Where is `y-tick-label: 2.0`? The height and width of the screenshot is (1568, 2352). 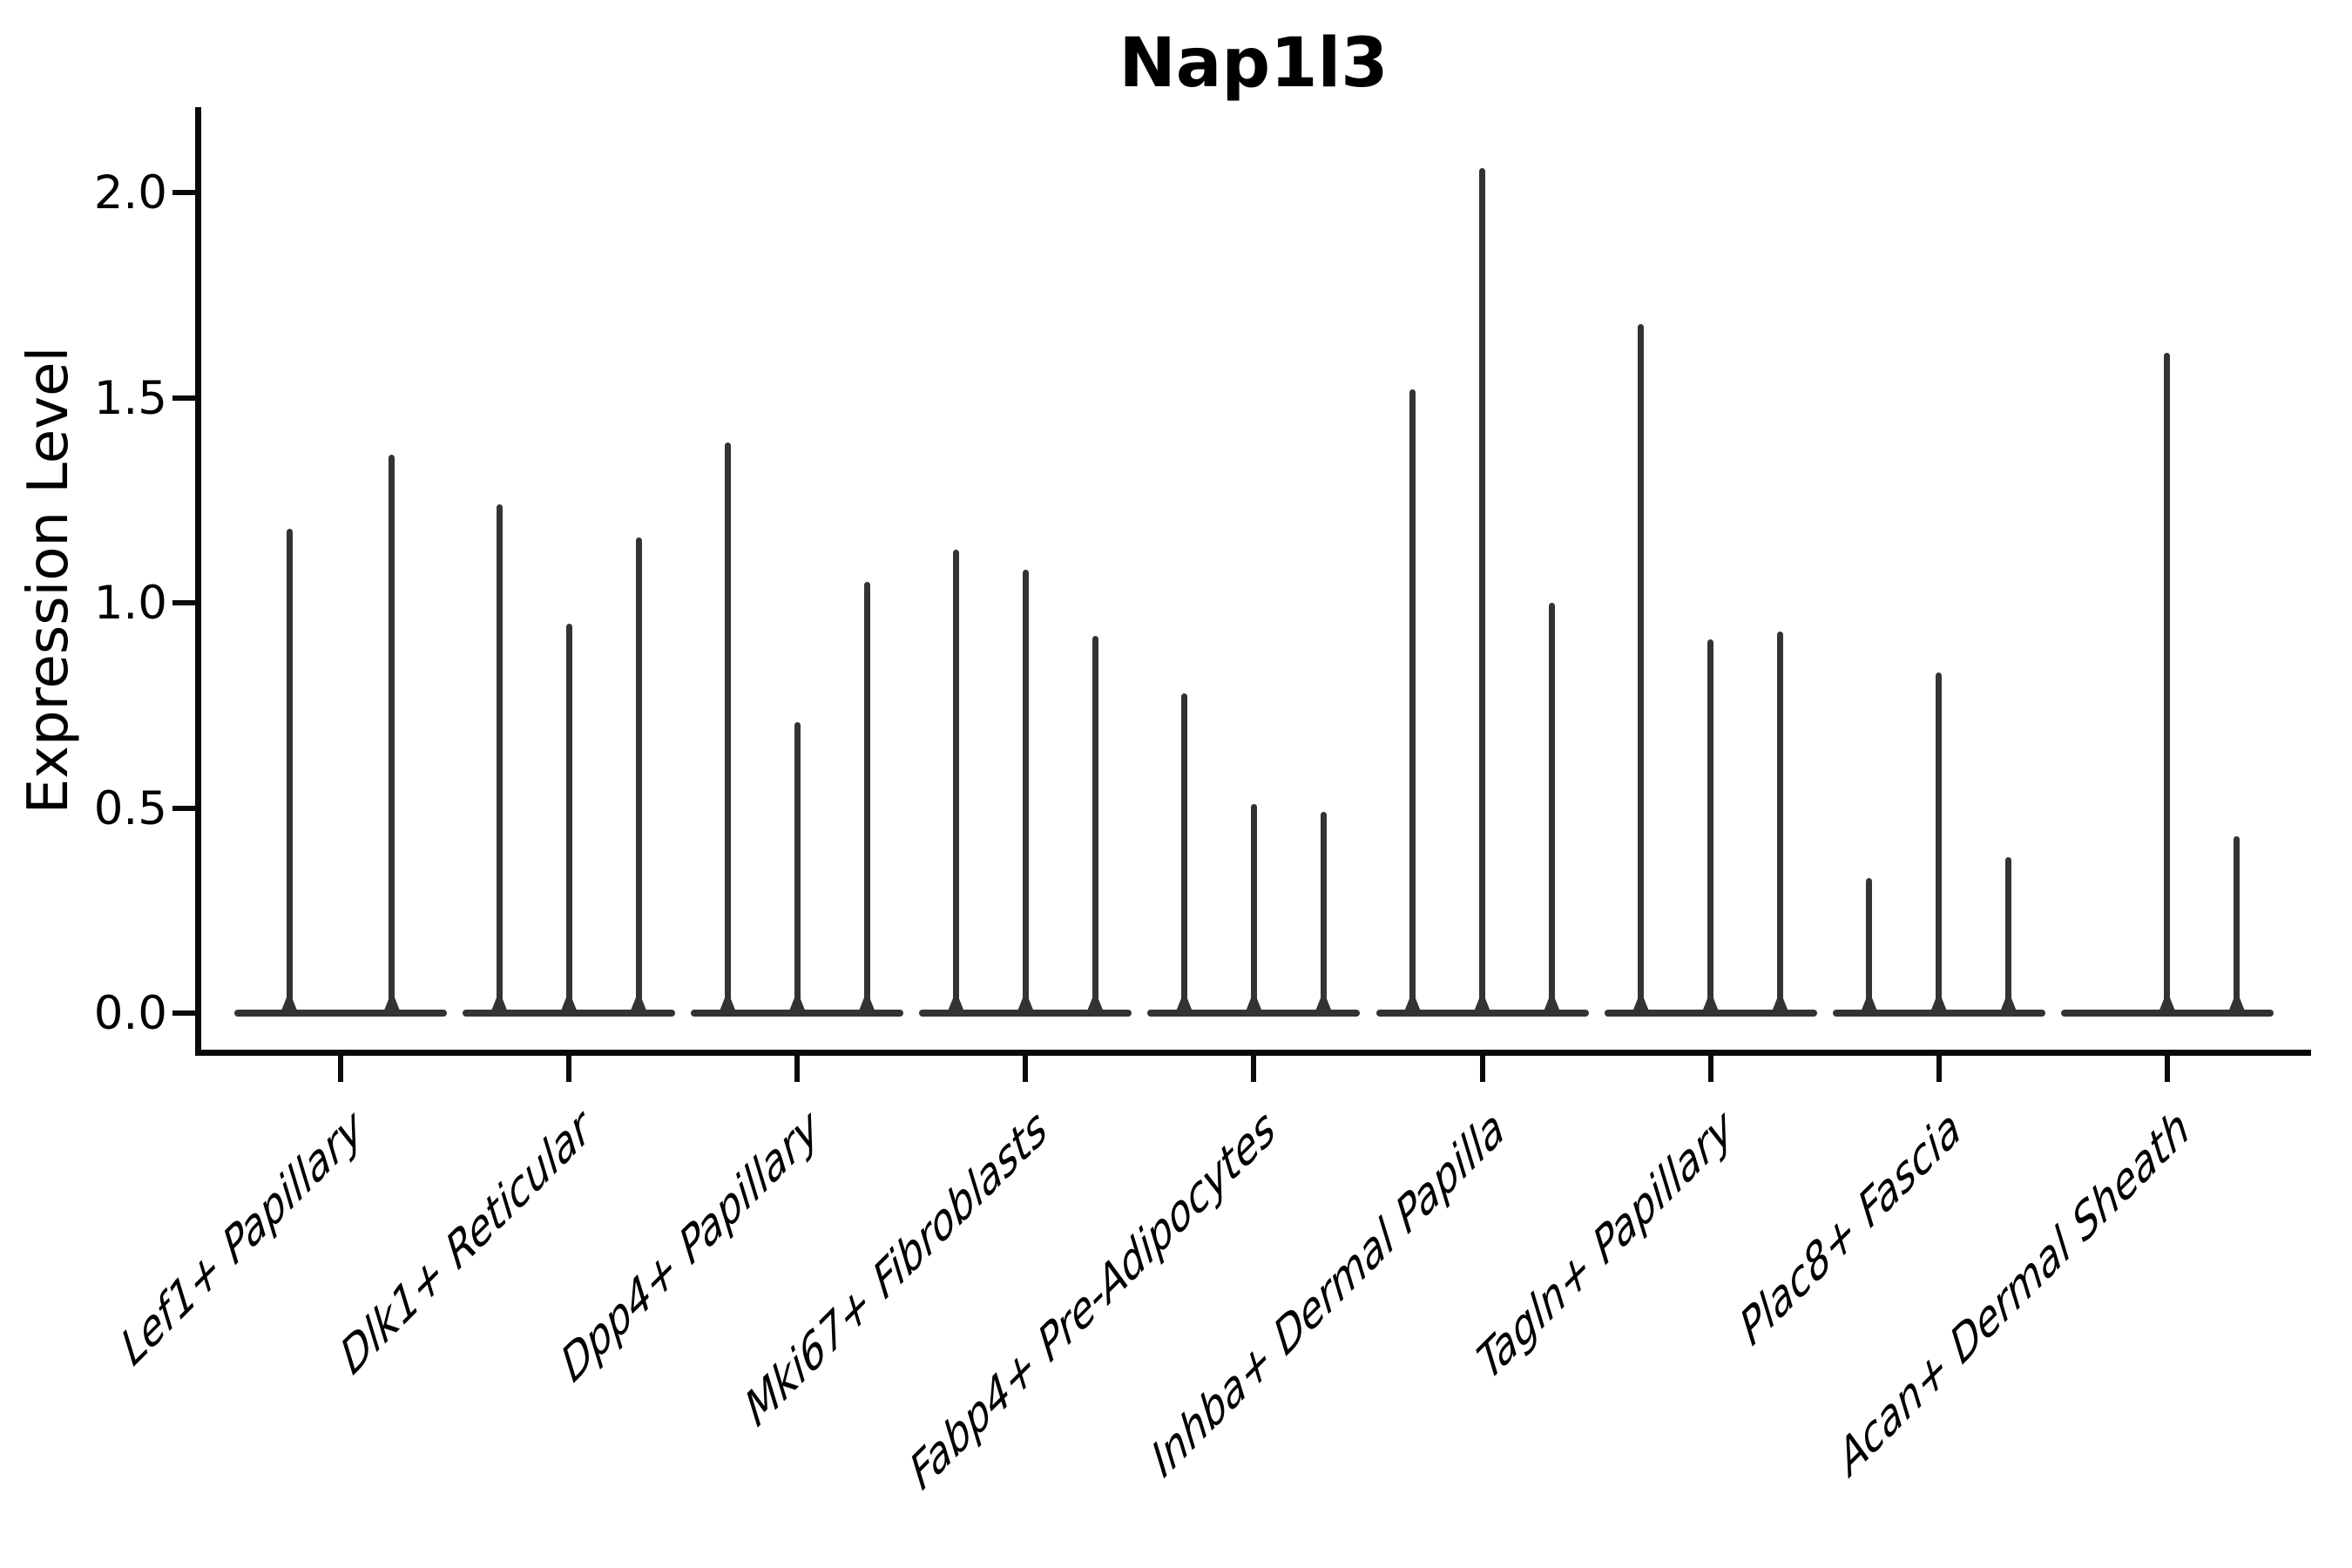
y-tick-label: 2.0 is located at coordinates (130, 193).